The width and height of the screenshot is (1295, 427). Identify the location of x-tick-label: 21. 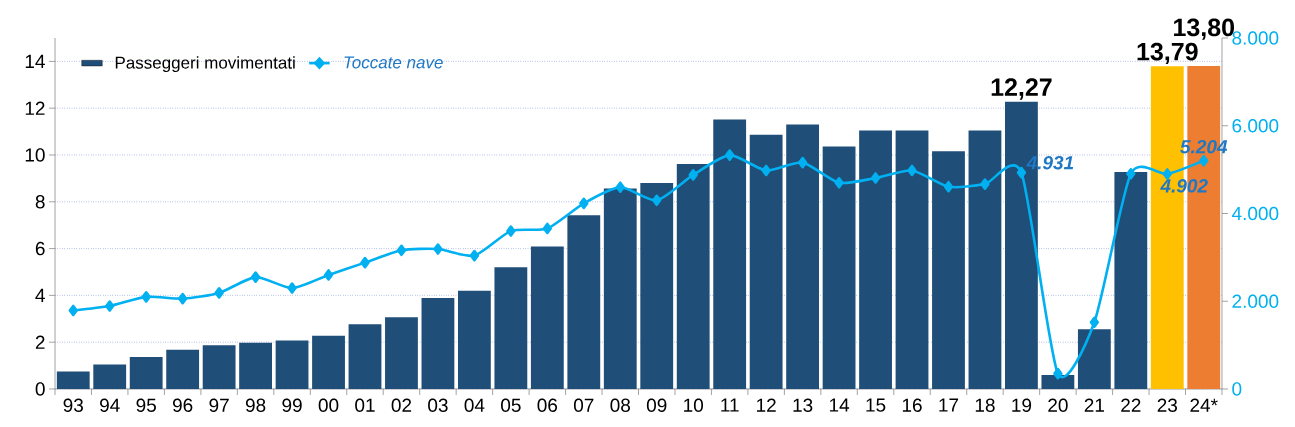
(1094, 405).